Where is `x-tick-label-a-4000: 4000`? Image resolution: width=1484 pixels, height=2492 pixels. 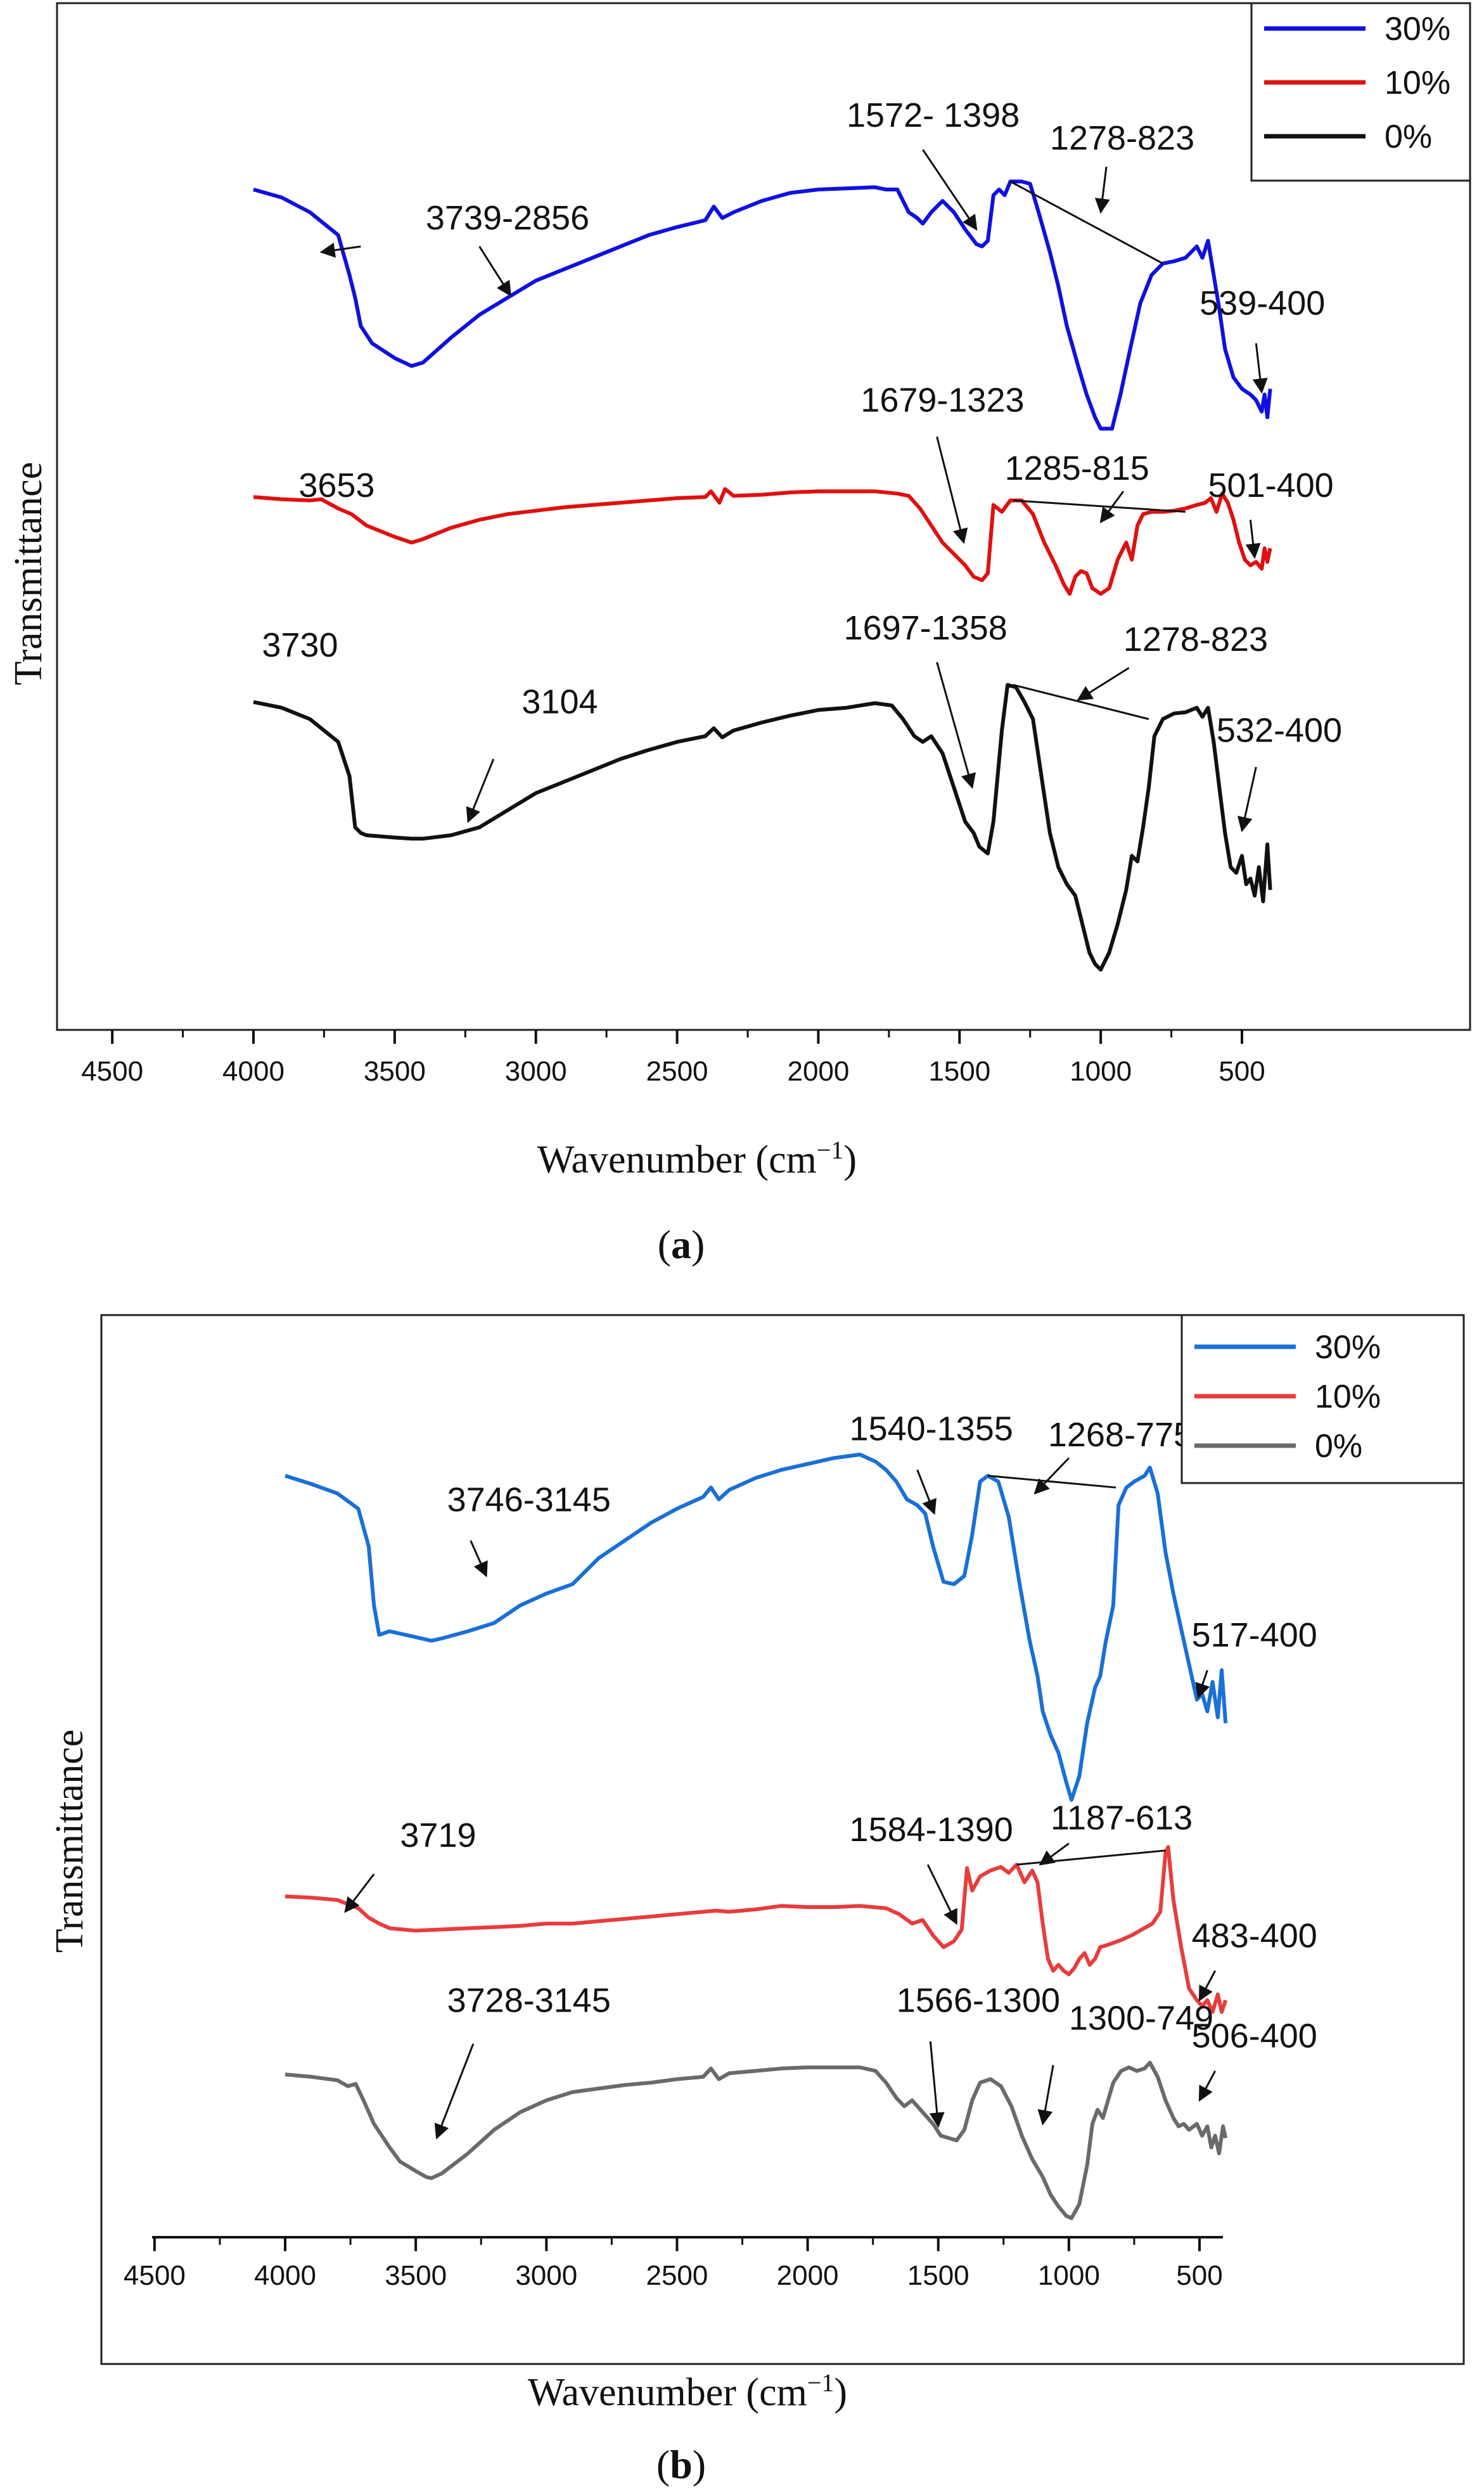 x-tick-label-a-4000: 4000 is located at coordinates (253, 1071).